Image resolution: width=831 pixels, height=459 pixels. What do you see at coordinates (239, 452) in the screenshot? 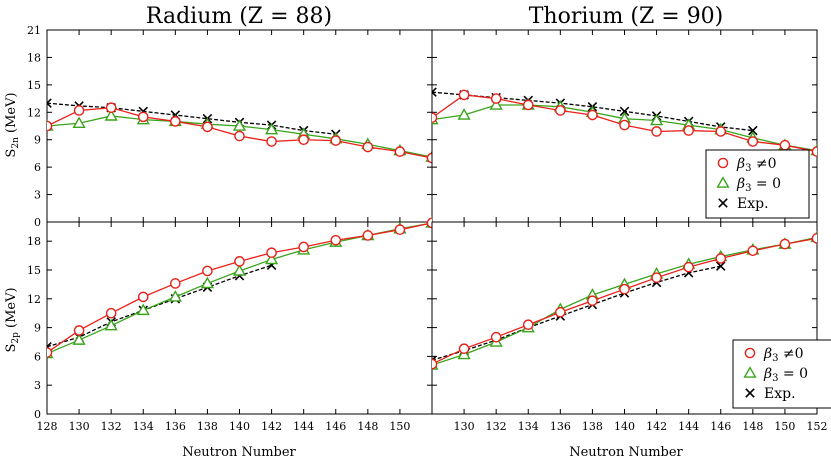
I see `radium-x-axis-label: Neutron Number` at bounding box center [239, 452].